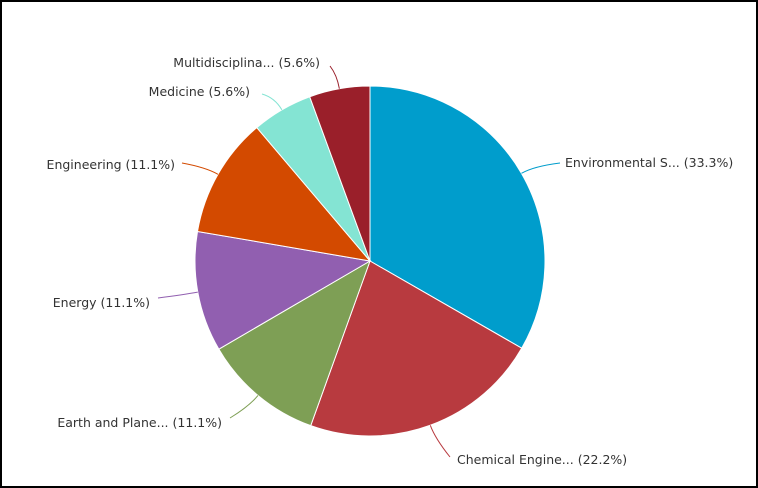  Describe the element at coordinates (177, 91) in the screenshot. I see `category-name: Medicine` at that location.